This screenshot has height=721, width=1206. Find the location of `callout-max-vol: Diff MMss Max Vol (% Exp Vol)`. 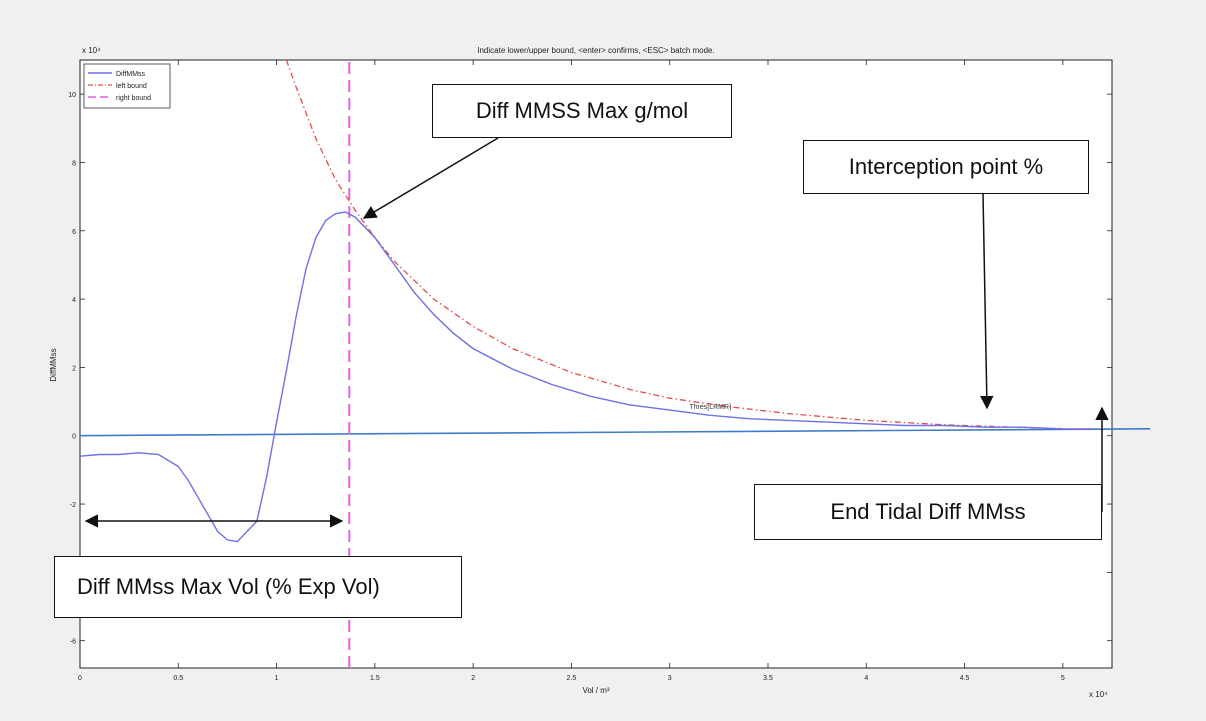

callout-max-vol: Diff MMss Max Vol (% Exp Vol) is located at coordinates (258, 587).